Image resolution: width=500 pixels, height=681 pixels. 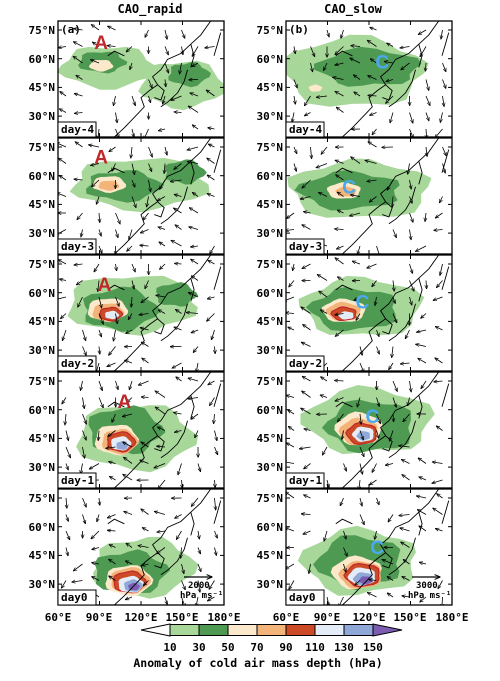 I want to click on colorbar-label: 150, so click(x=373, y=647).